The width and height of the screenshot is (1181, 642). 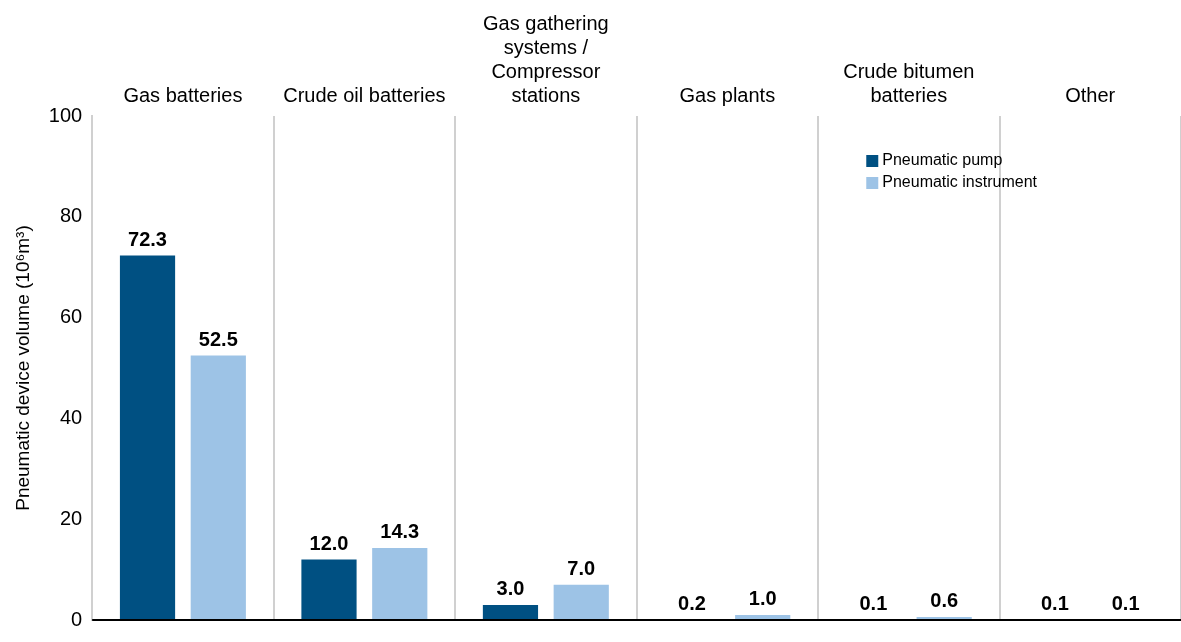 I want to click on y-tick-label: 60, so click(x=71, y=316).